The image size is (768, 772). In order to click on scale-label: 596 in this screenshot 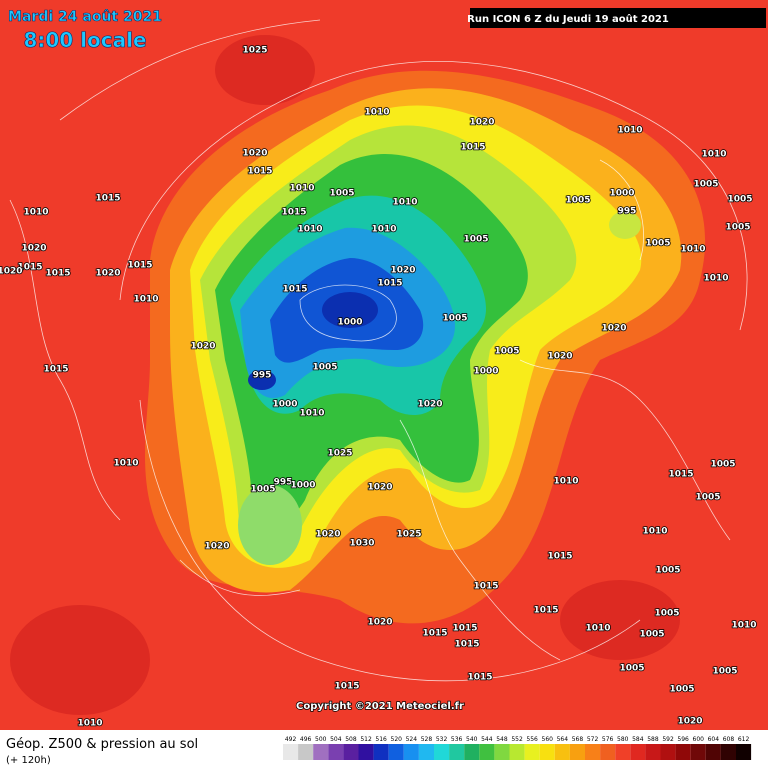, I will do `click(683, 739)`.